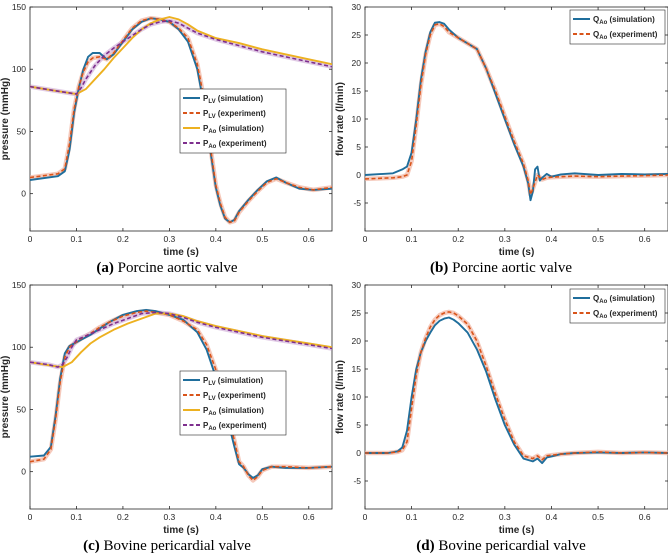 The width and height of the screenshot is (668, 557). I want to click on caption-a-text: Porcine aortic valve, so click(177, 268).